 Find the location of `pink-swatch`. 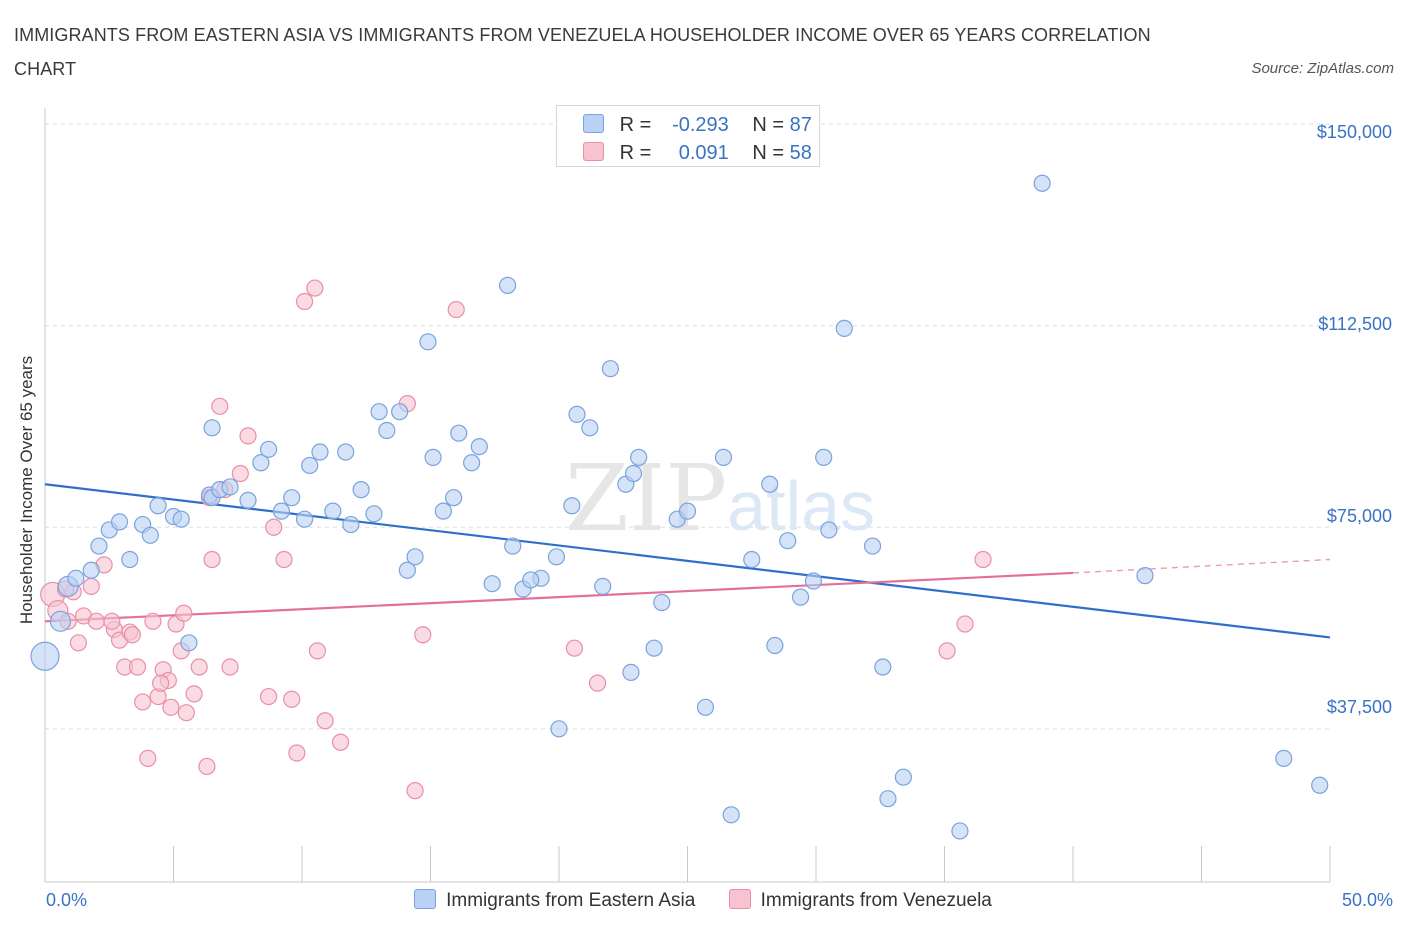

pink-swatch is located at coordinates (593, 151).